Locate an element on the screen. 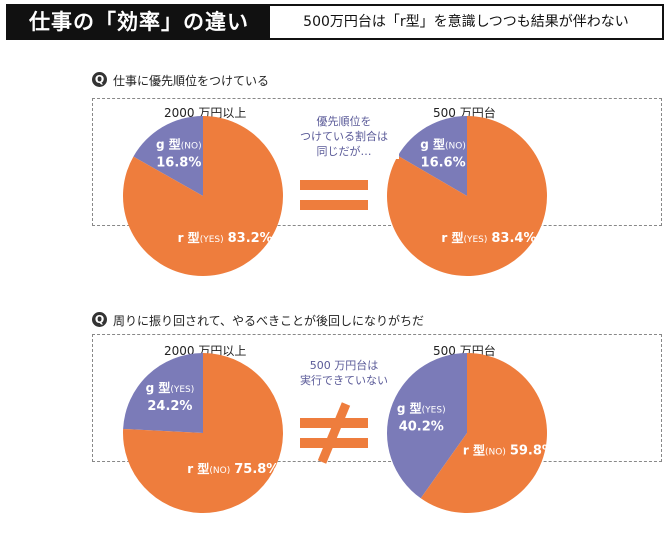 Image resolution: width=670 pixels, height=533 pixels. pie-2-slice-2-value: 83.4% is located at coordinates (513, 238).